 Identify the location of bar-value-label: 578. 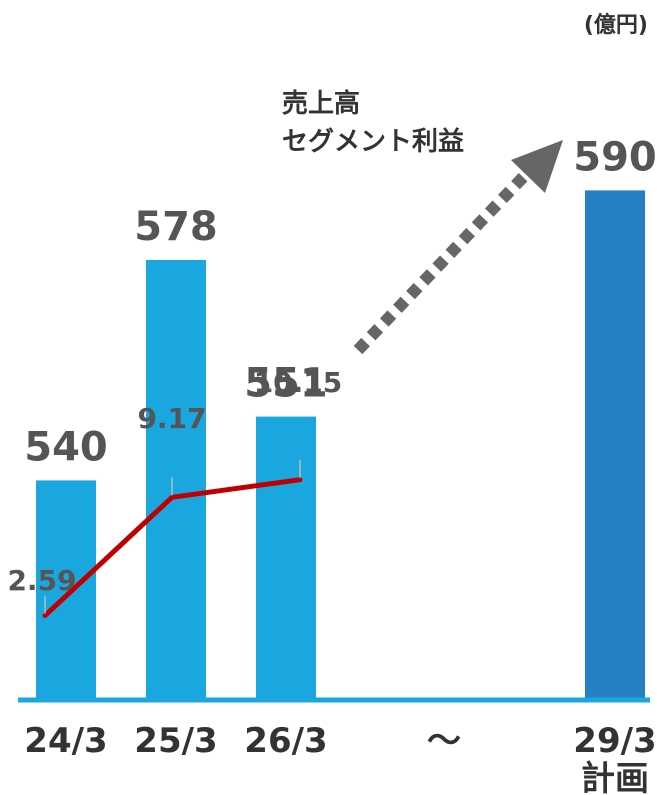
(176, 227).